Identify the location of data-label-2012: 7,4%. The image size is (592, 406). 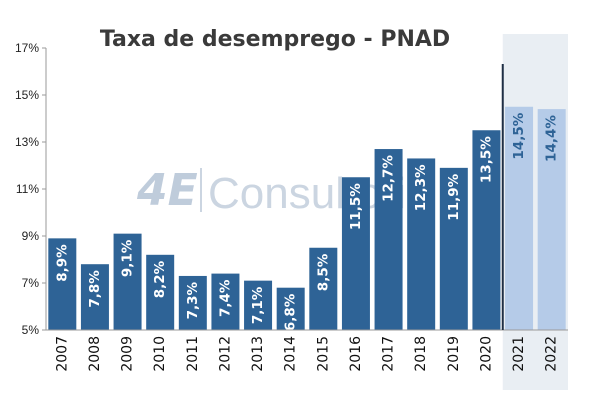
(225, 298).